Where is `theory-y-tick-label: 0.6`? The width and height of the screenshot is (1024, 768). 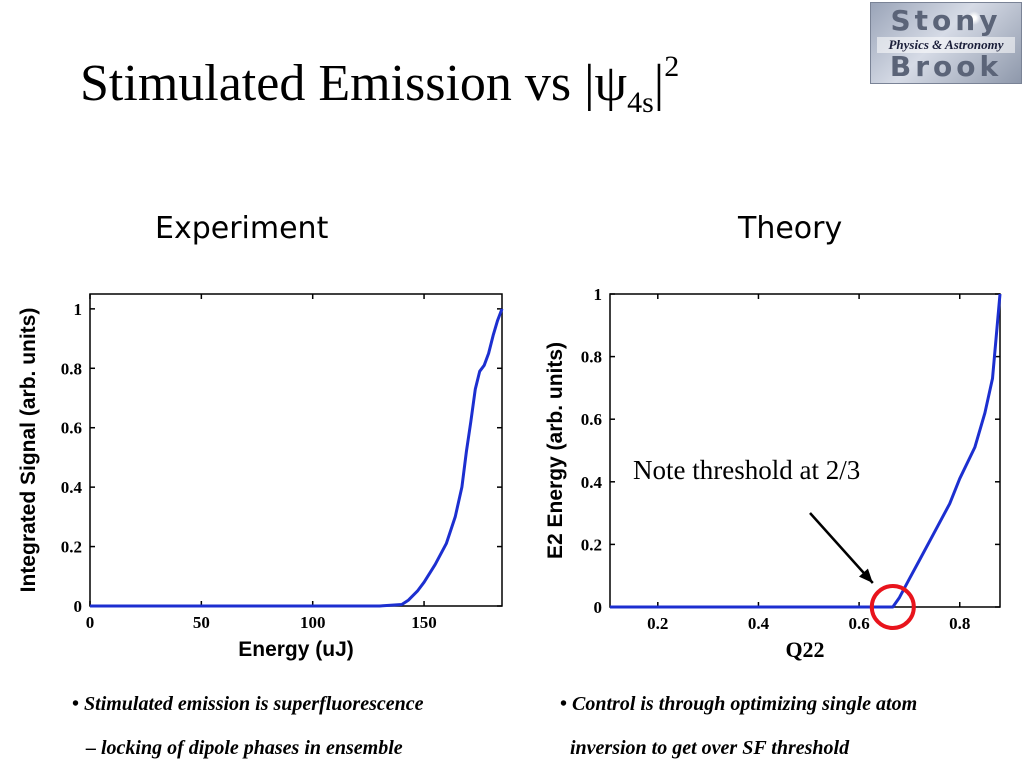
theory-y-tick-label: 0.6 is located at coordinates (591, 419).